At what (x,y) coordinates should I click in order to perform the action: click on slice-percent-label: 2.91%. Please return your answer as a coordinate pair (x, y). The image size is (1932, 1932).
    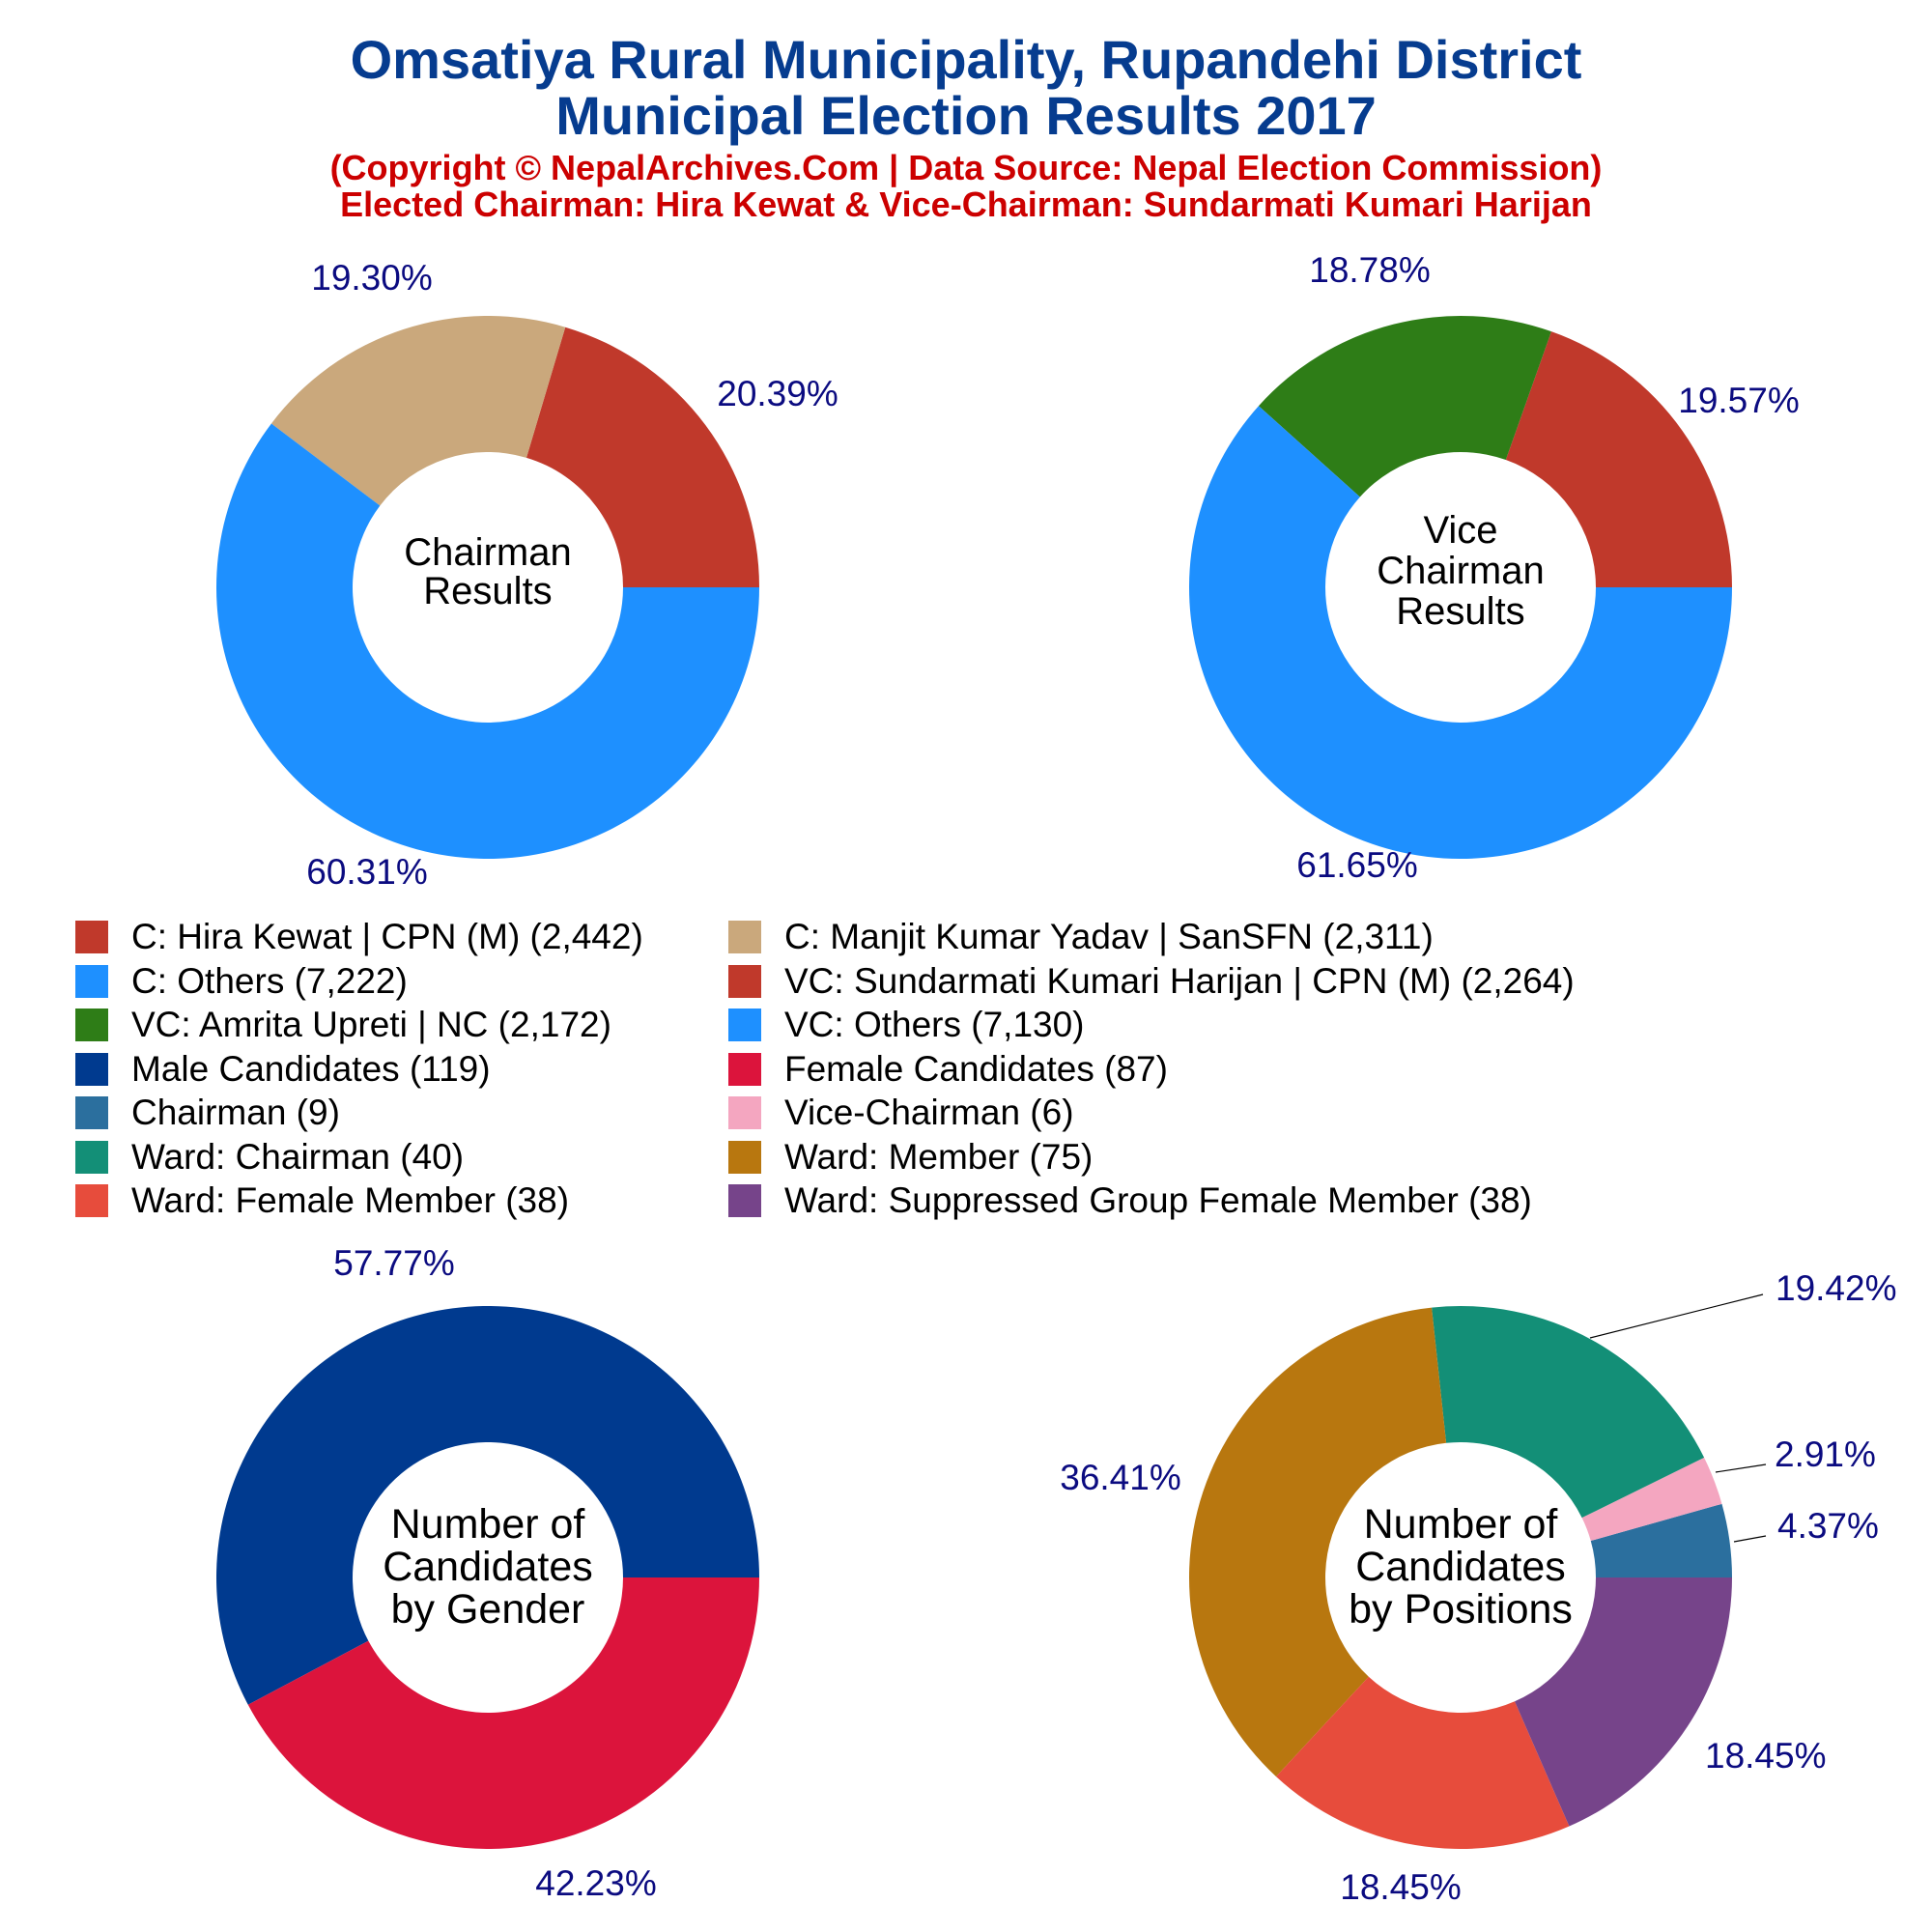
    Looking at the image, I should click on (1825, 1454).